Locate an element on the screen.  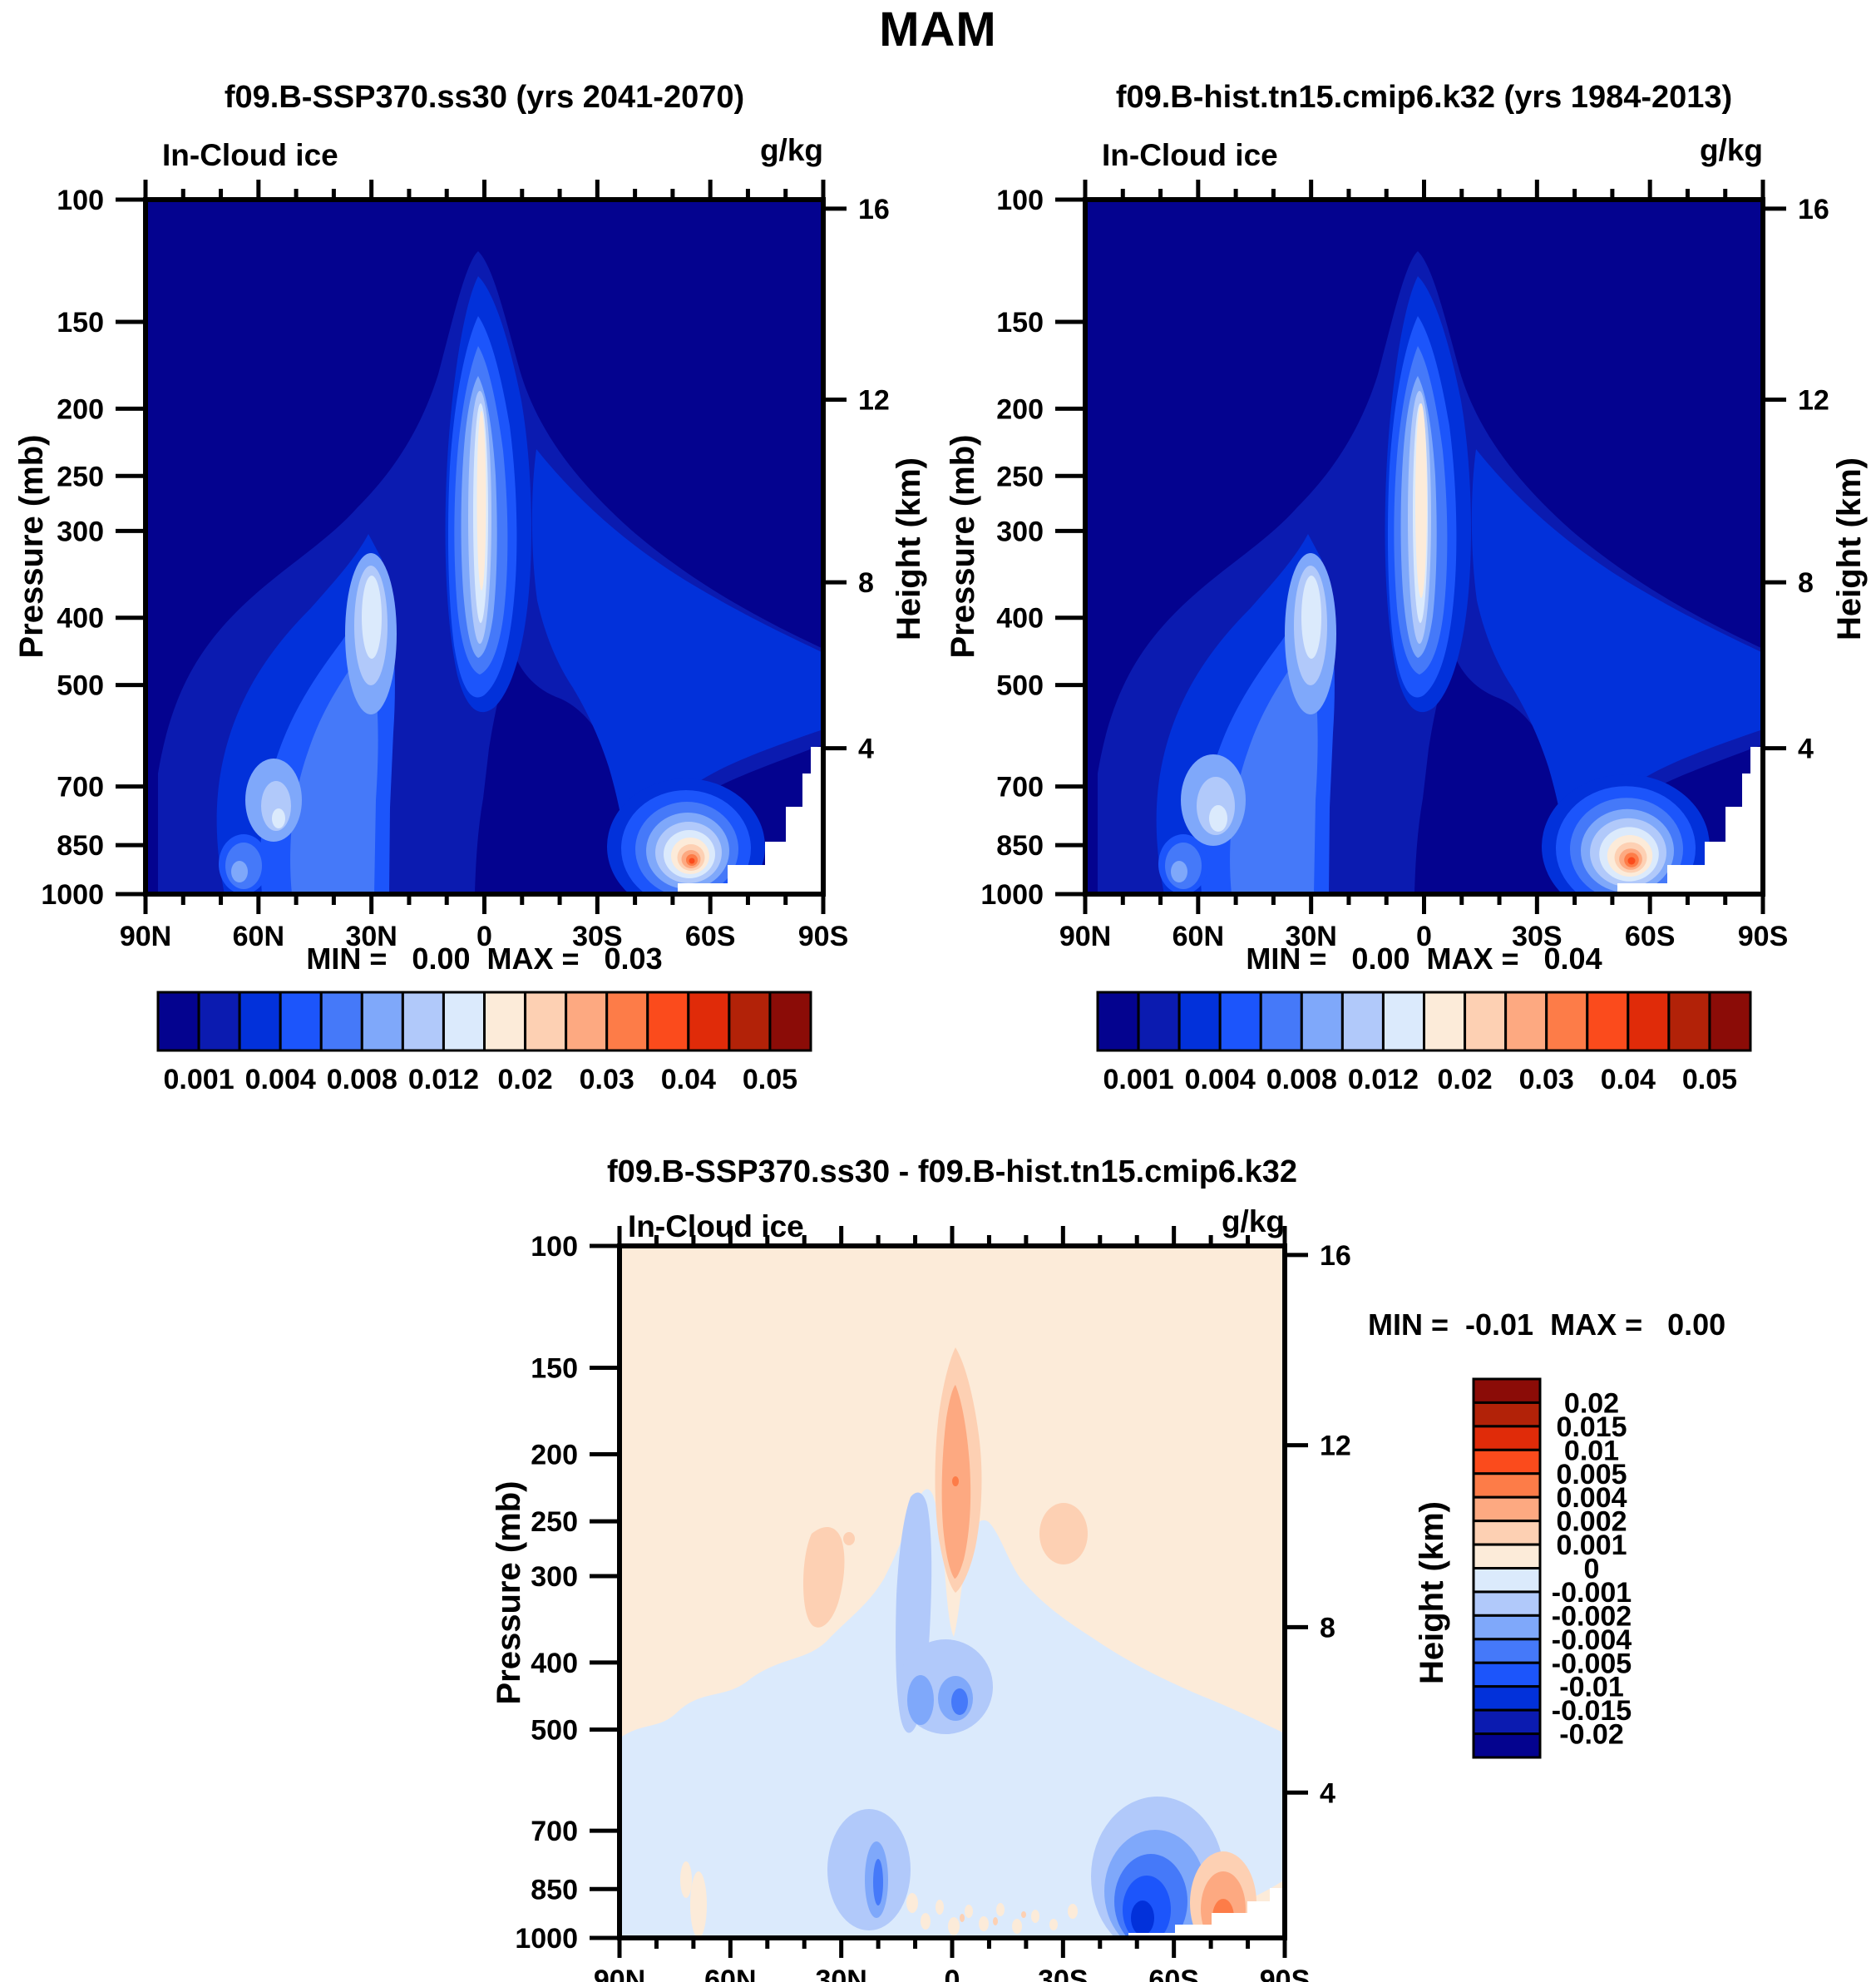
panel-diff-units-label: g/kg is located at coordinates (1253, 1221).